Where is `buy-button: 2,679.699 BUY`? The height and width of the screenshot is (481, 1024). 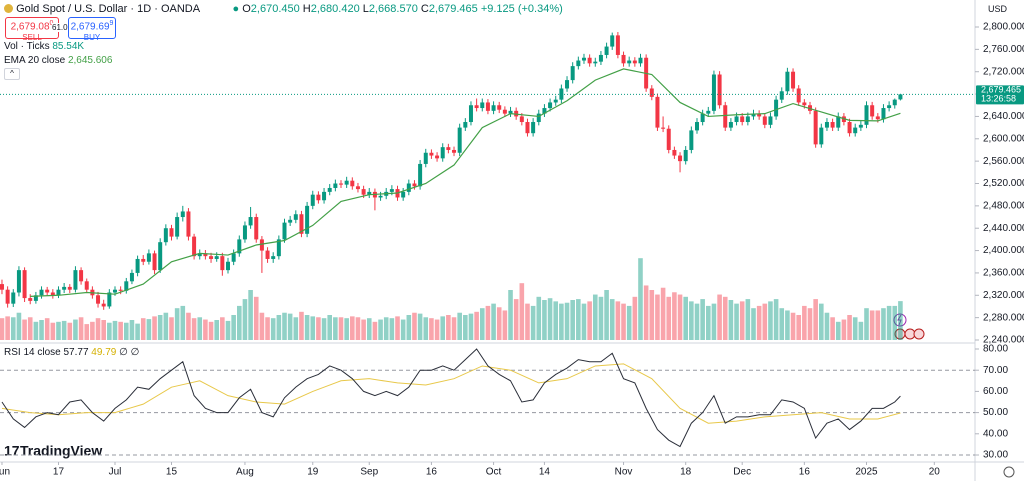
buy-button: 2,679.699 BUY is located at coordinates (92, 29).